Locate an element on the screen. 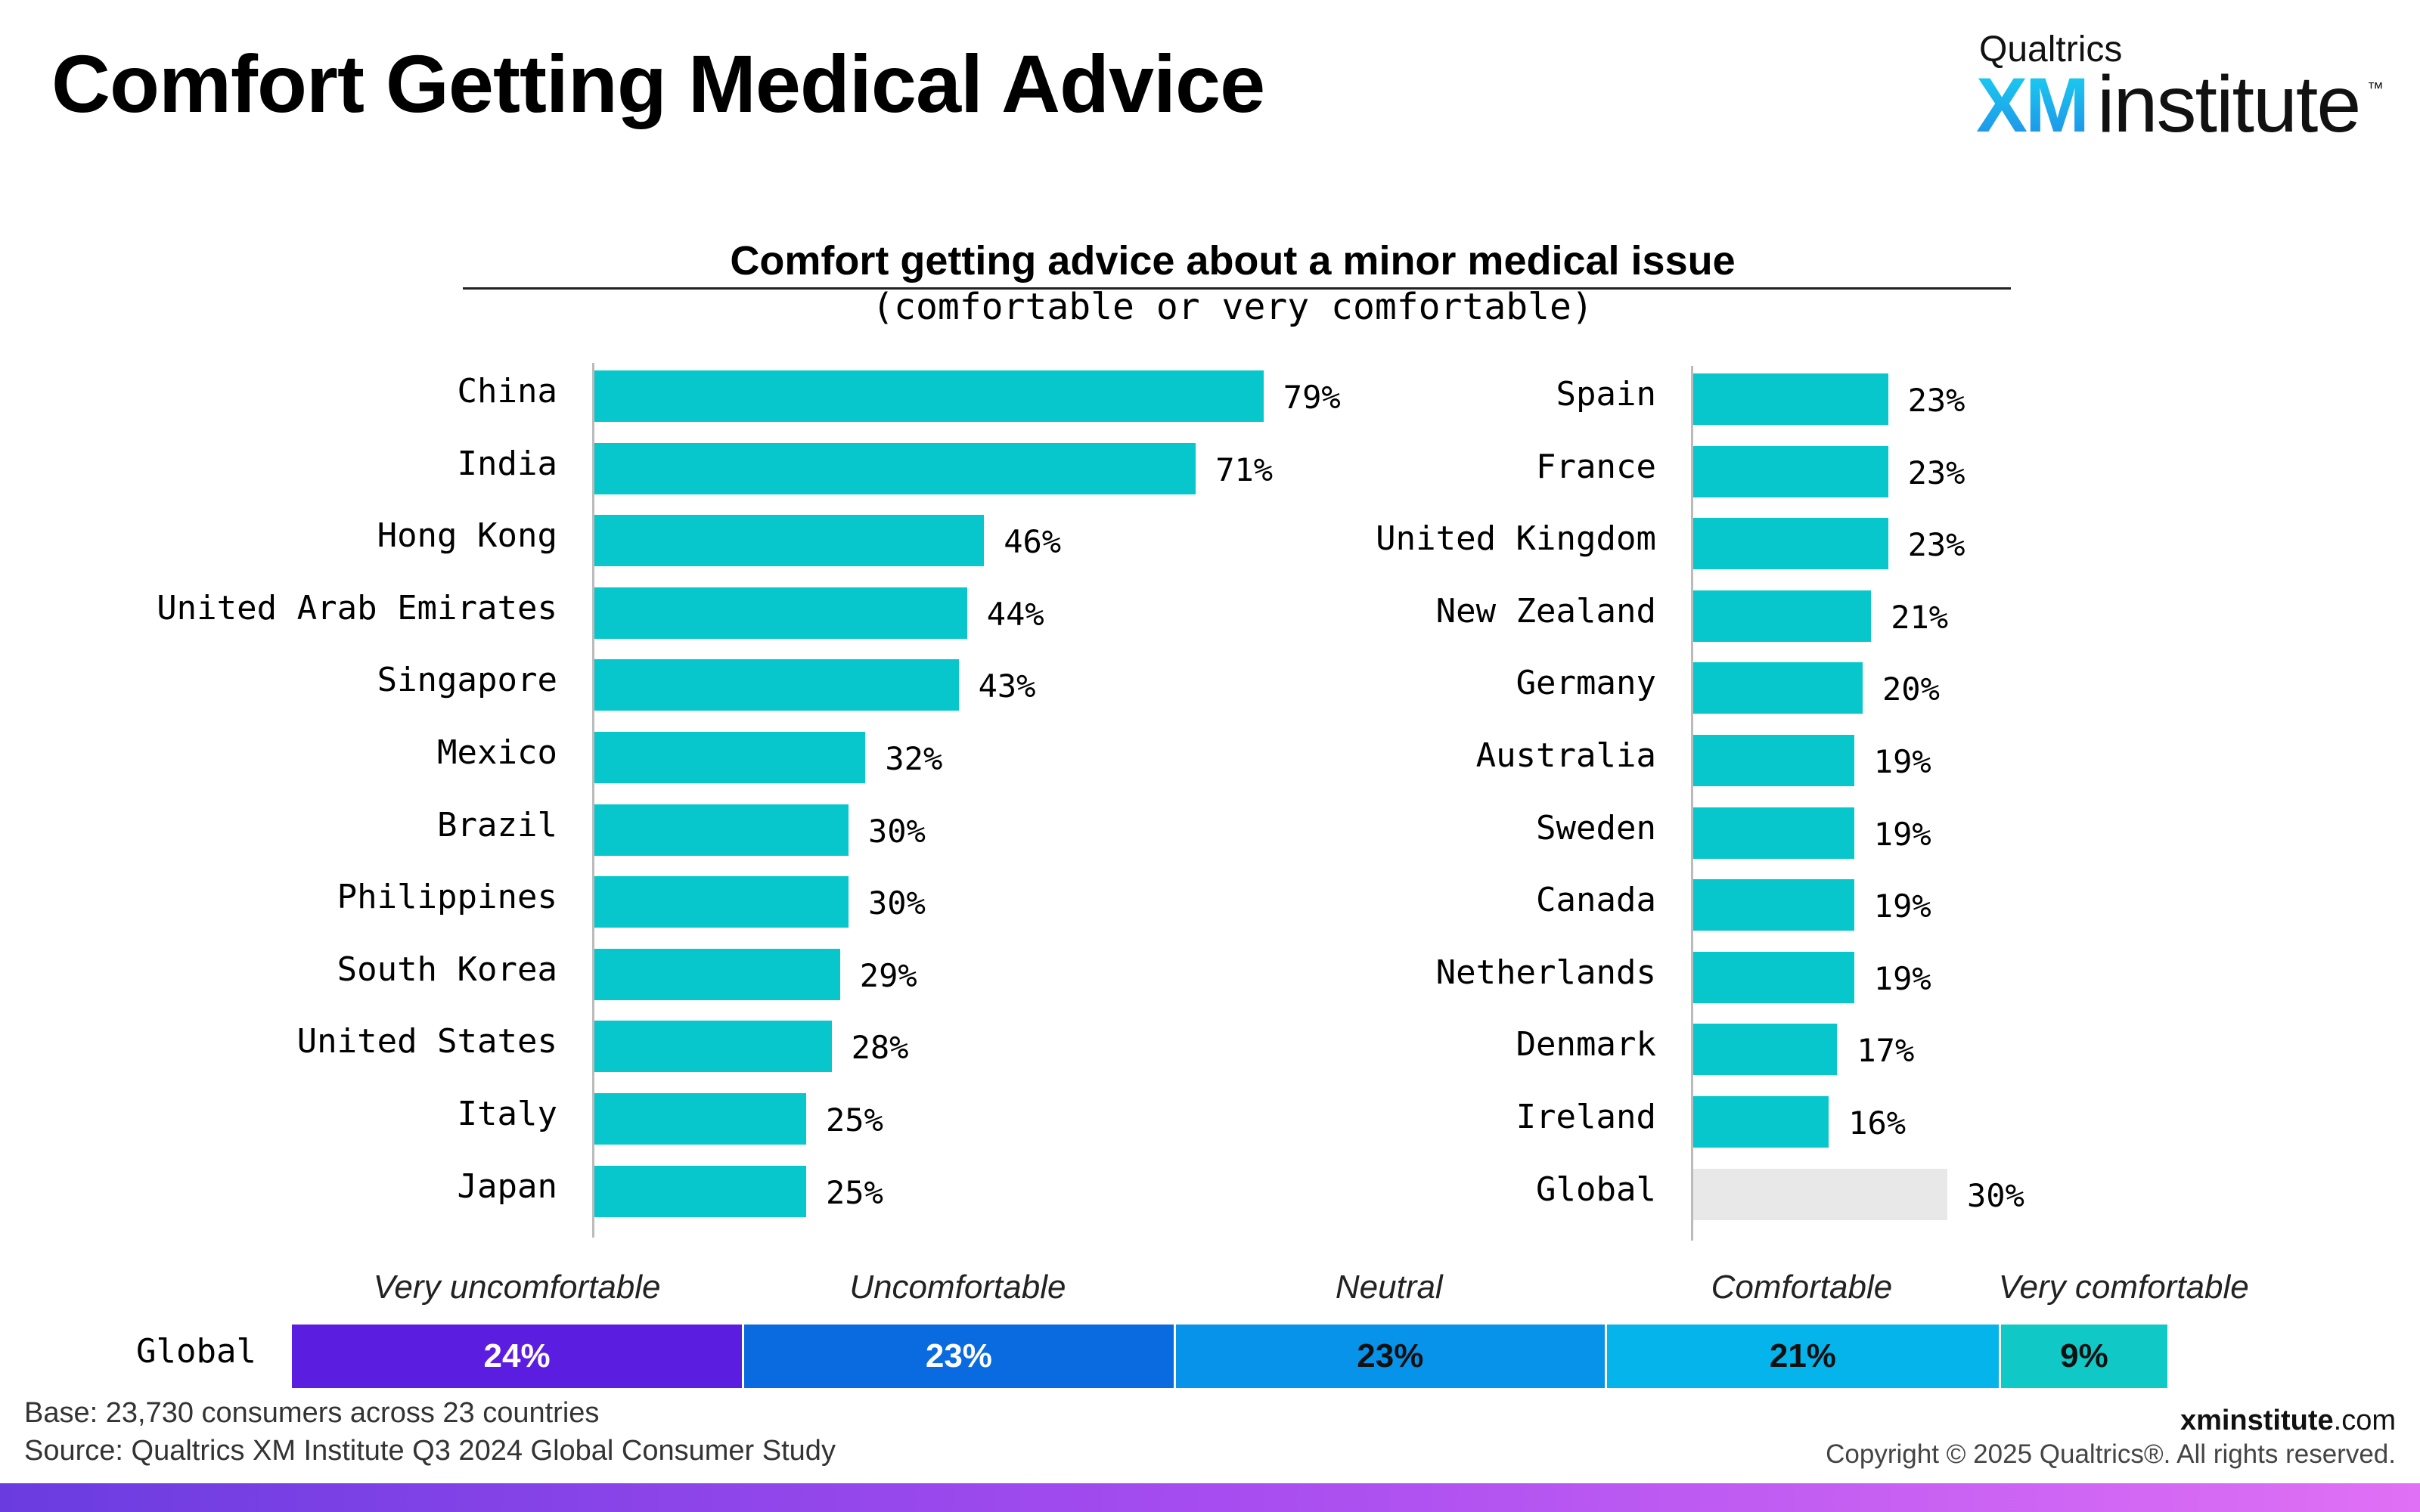 The width and height of the screenshot is (2420, 1512). title-rule is located at coordinates (1237, 288).